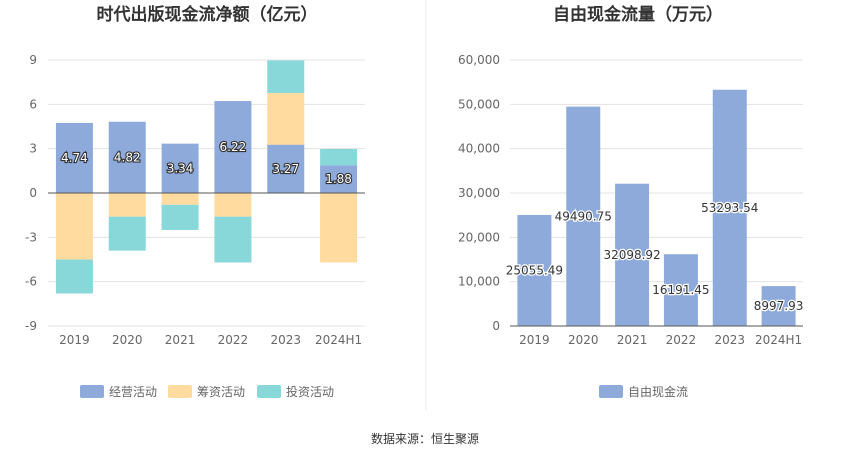 The width and height of the screenshot is (850, 459). Describe the element at coordinates (210, 340) in the screenshot. I see `left-chart-x-axis: 2019 2020 2021 2022 2023 2024H1` at that location.